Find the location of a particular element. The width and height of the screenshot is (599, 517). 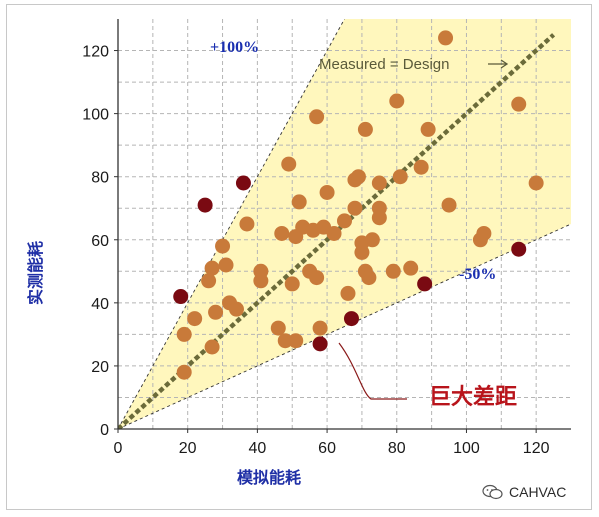

lower-bound-label: -50% is located at coordinates (477, 274).